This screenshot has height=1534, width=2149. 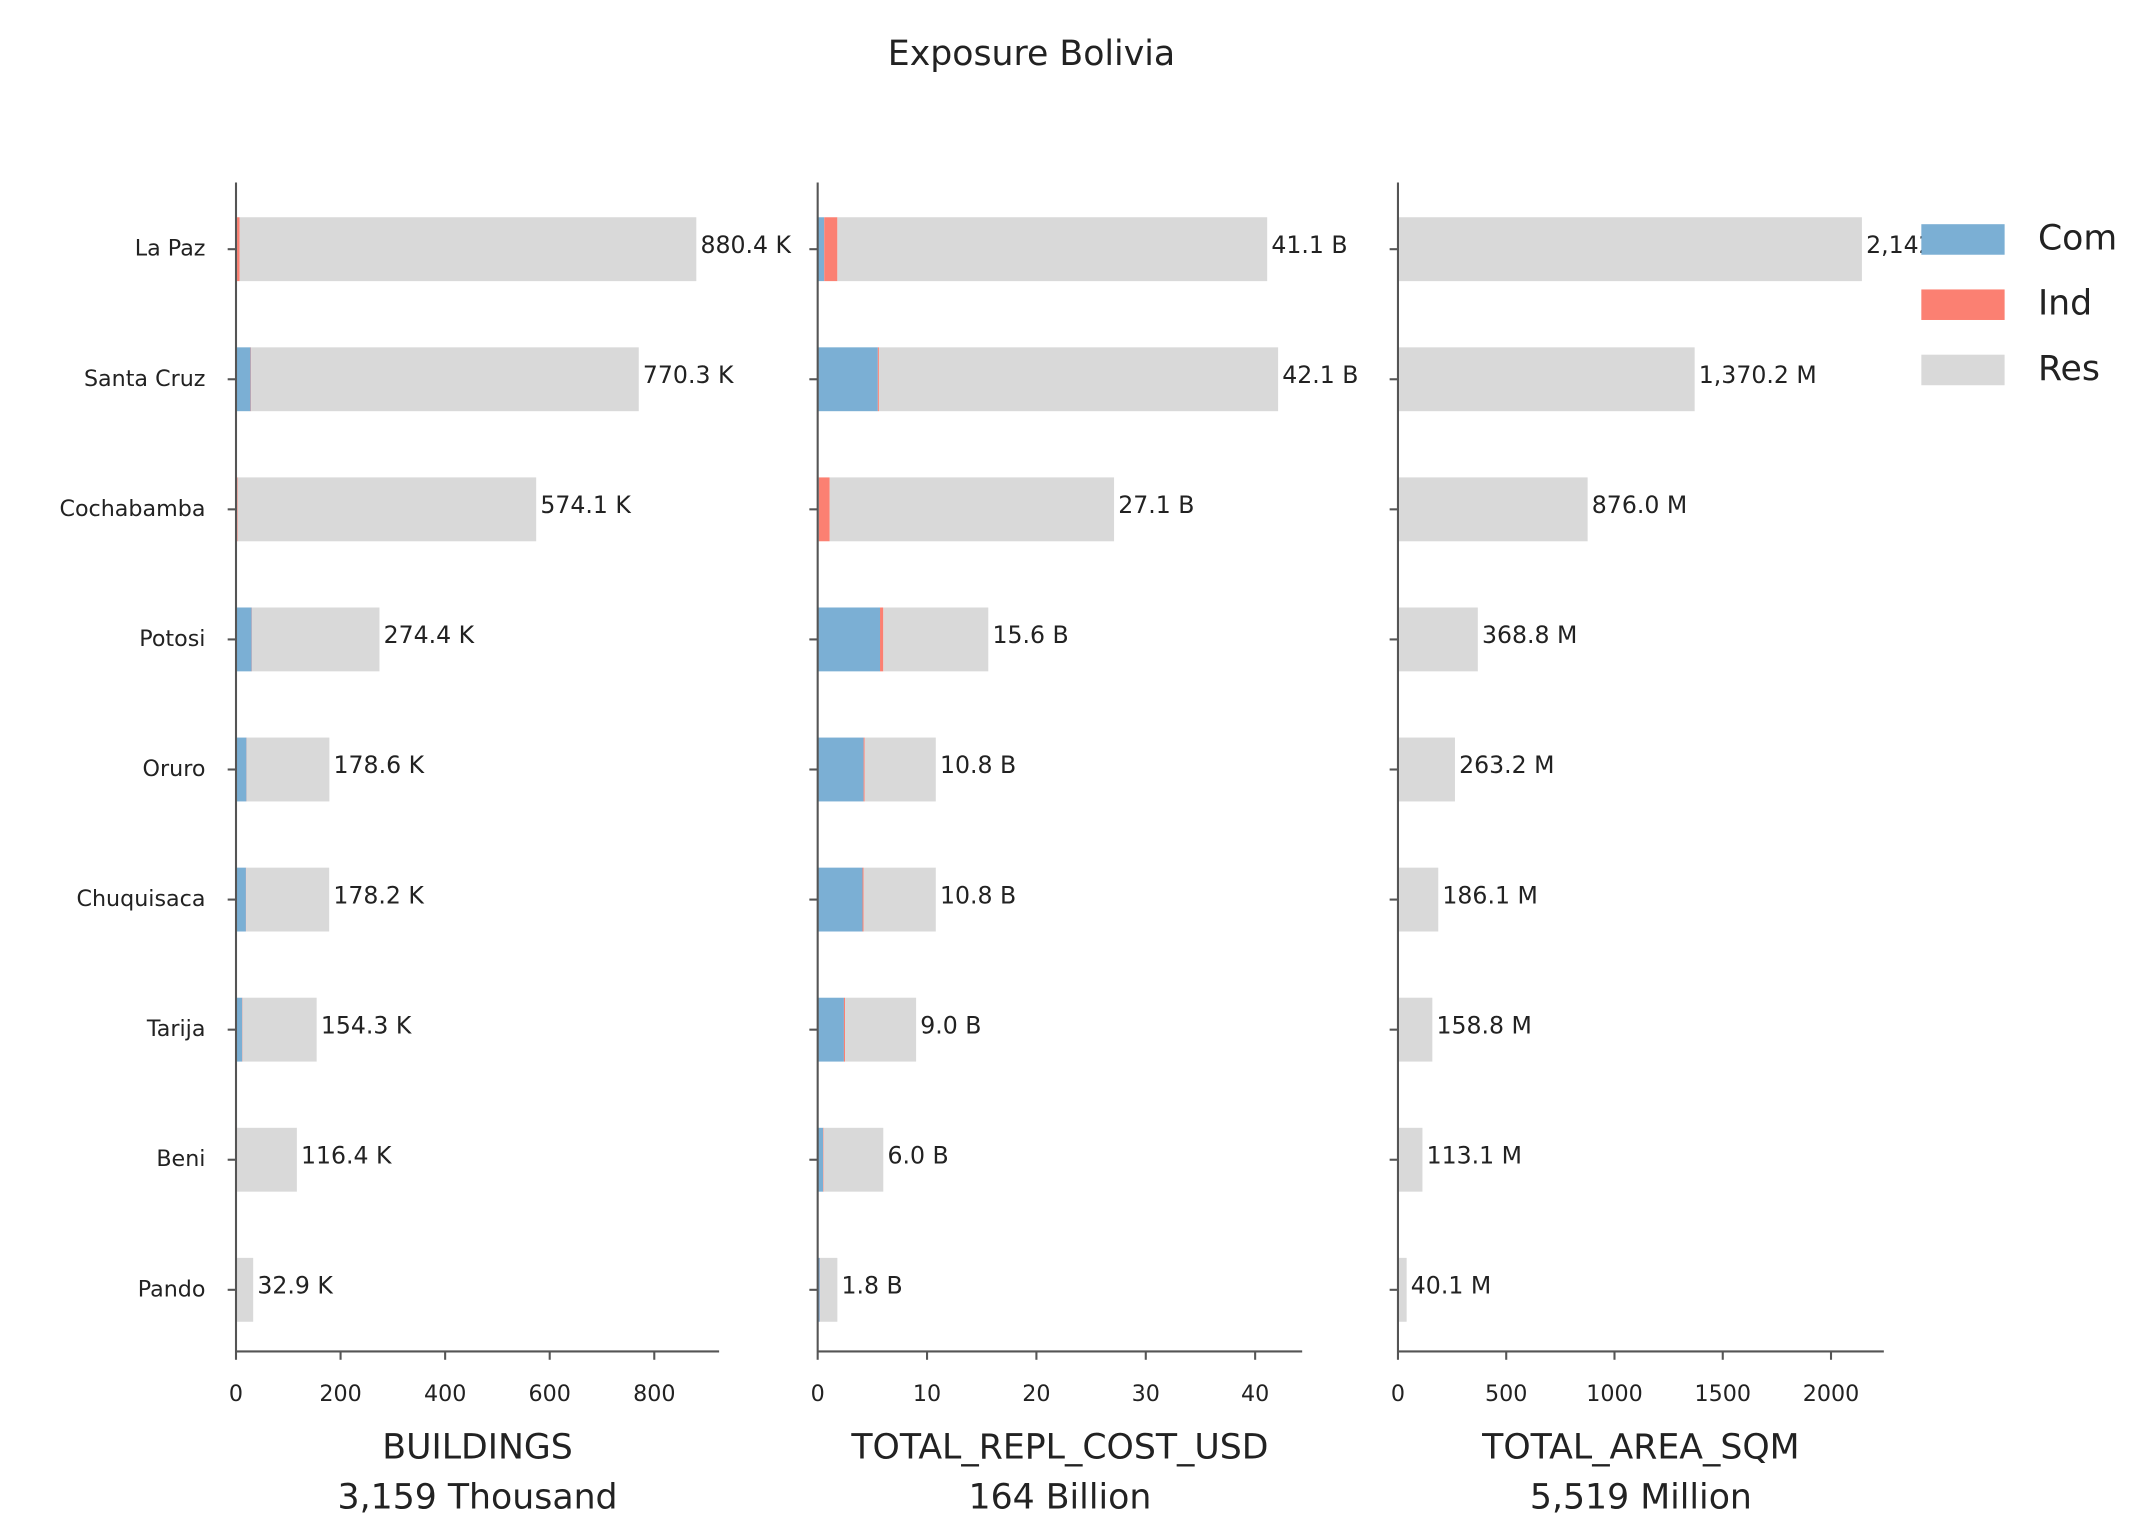 I want to click on x-tick-label: 2000, so click(x=1831, y=1394).